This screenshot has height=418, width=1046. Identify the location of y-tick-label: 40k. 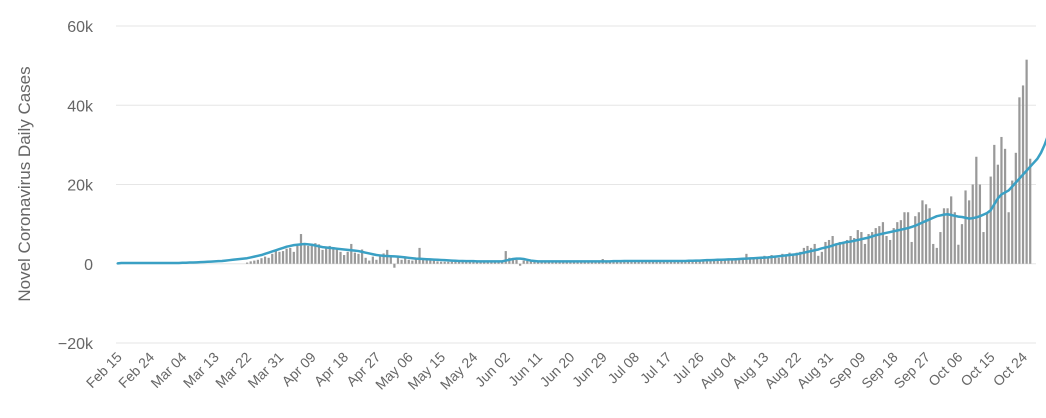
(80, 106).